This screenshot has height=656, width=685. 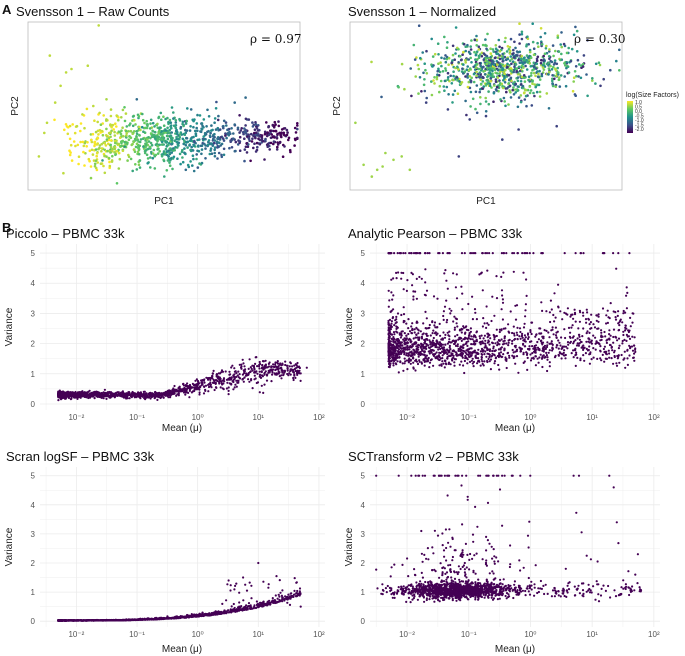 What do you see at coordinates (164, 201) in the screenshot?
I see `x-axis-title: PC1` at bounding box center [164, 201].